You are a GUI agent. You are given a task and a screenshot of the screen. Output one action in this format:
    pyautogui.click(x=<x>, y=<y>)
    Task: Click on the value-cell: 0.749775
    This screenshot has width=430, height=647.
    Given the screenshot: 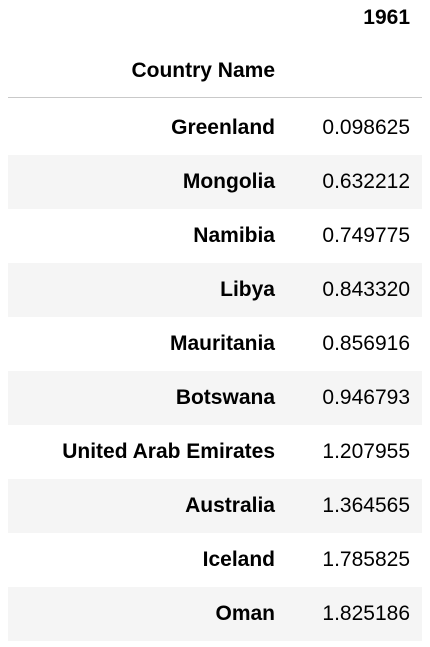 What is the action you would take?
    pyautogui.click(x=366, y=235)
    